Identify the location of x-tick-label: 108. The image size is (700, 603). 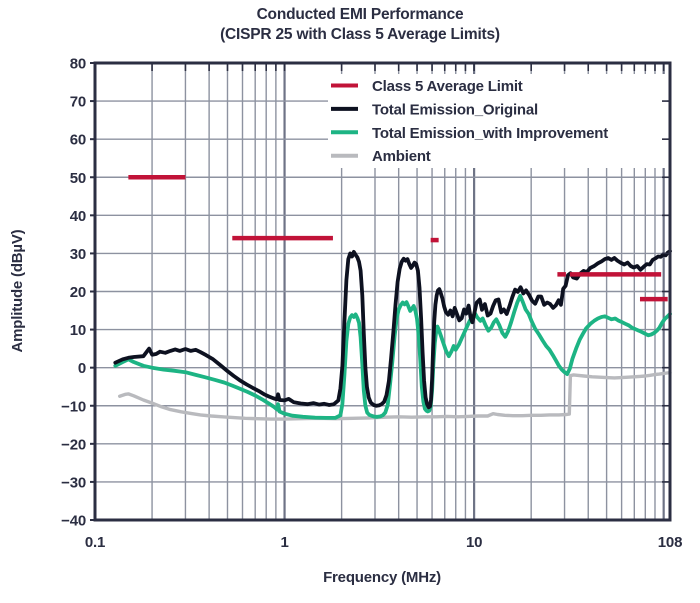
(670, 542).